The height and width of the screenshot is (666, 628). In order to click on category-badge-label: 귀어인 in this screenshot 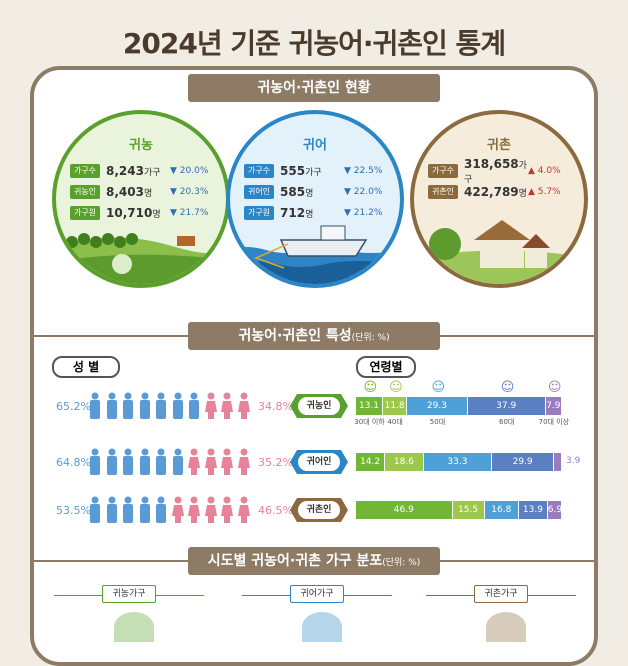, I will do `click(319, 462)`.